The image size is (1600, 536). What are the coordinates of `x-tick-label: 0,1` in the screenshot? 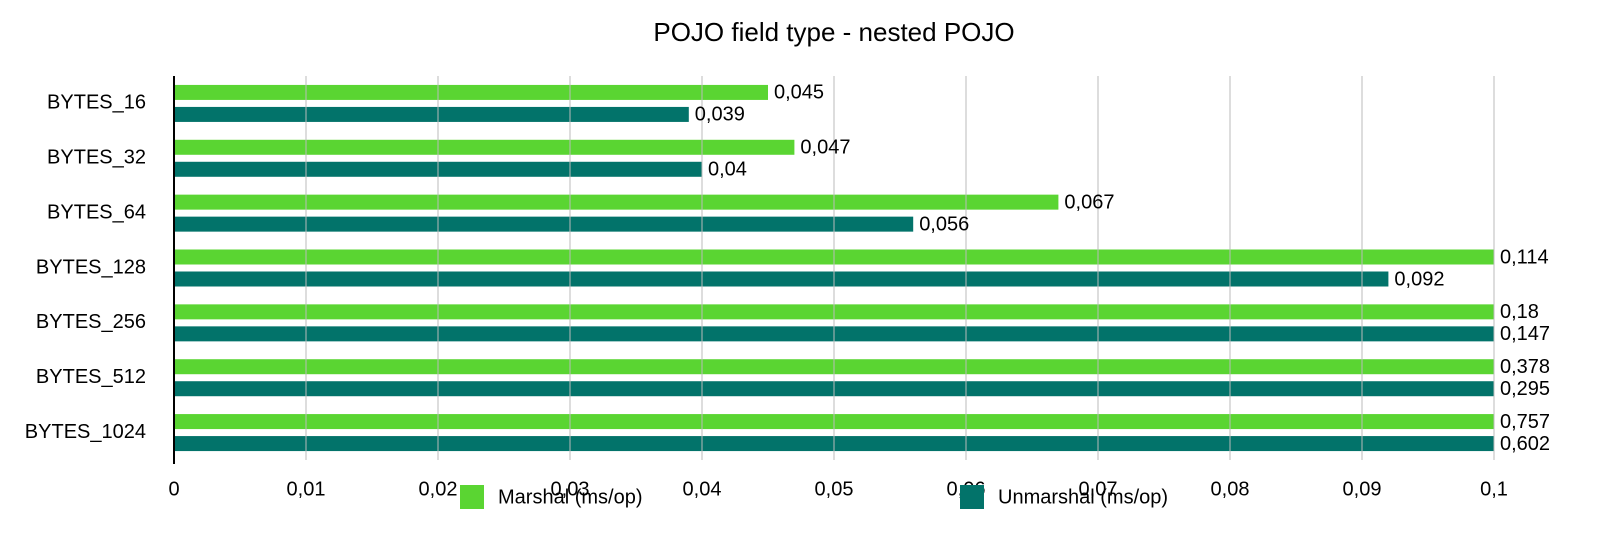 It's located at (1494, 489).